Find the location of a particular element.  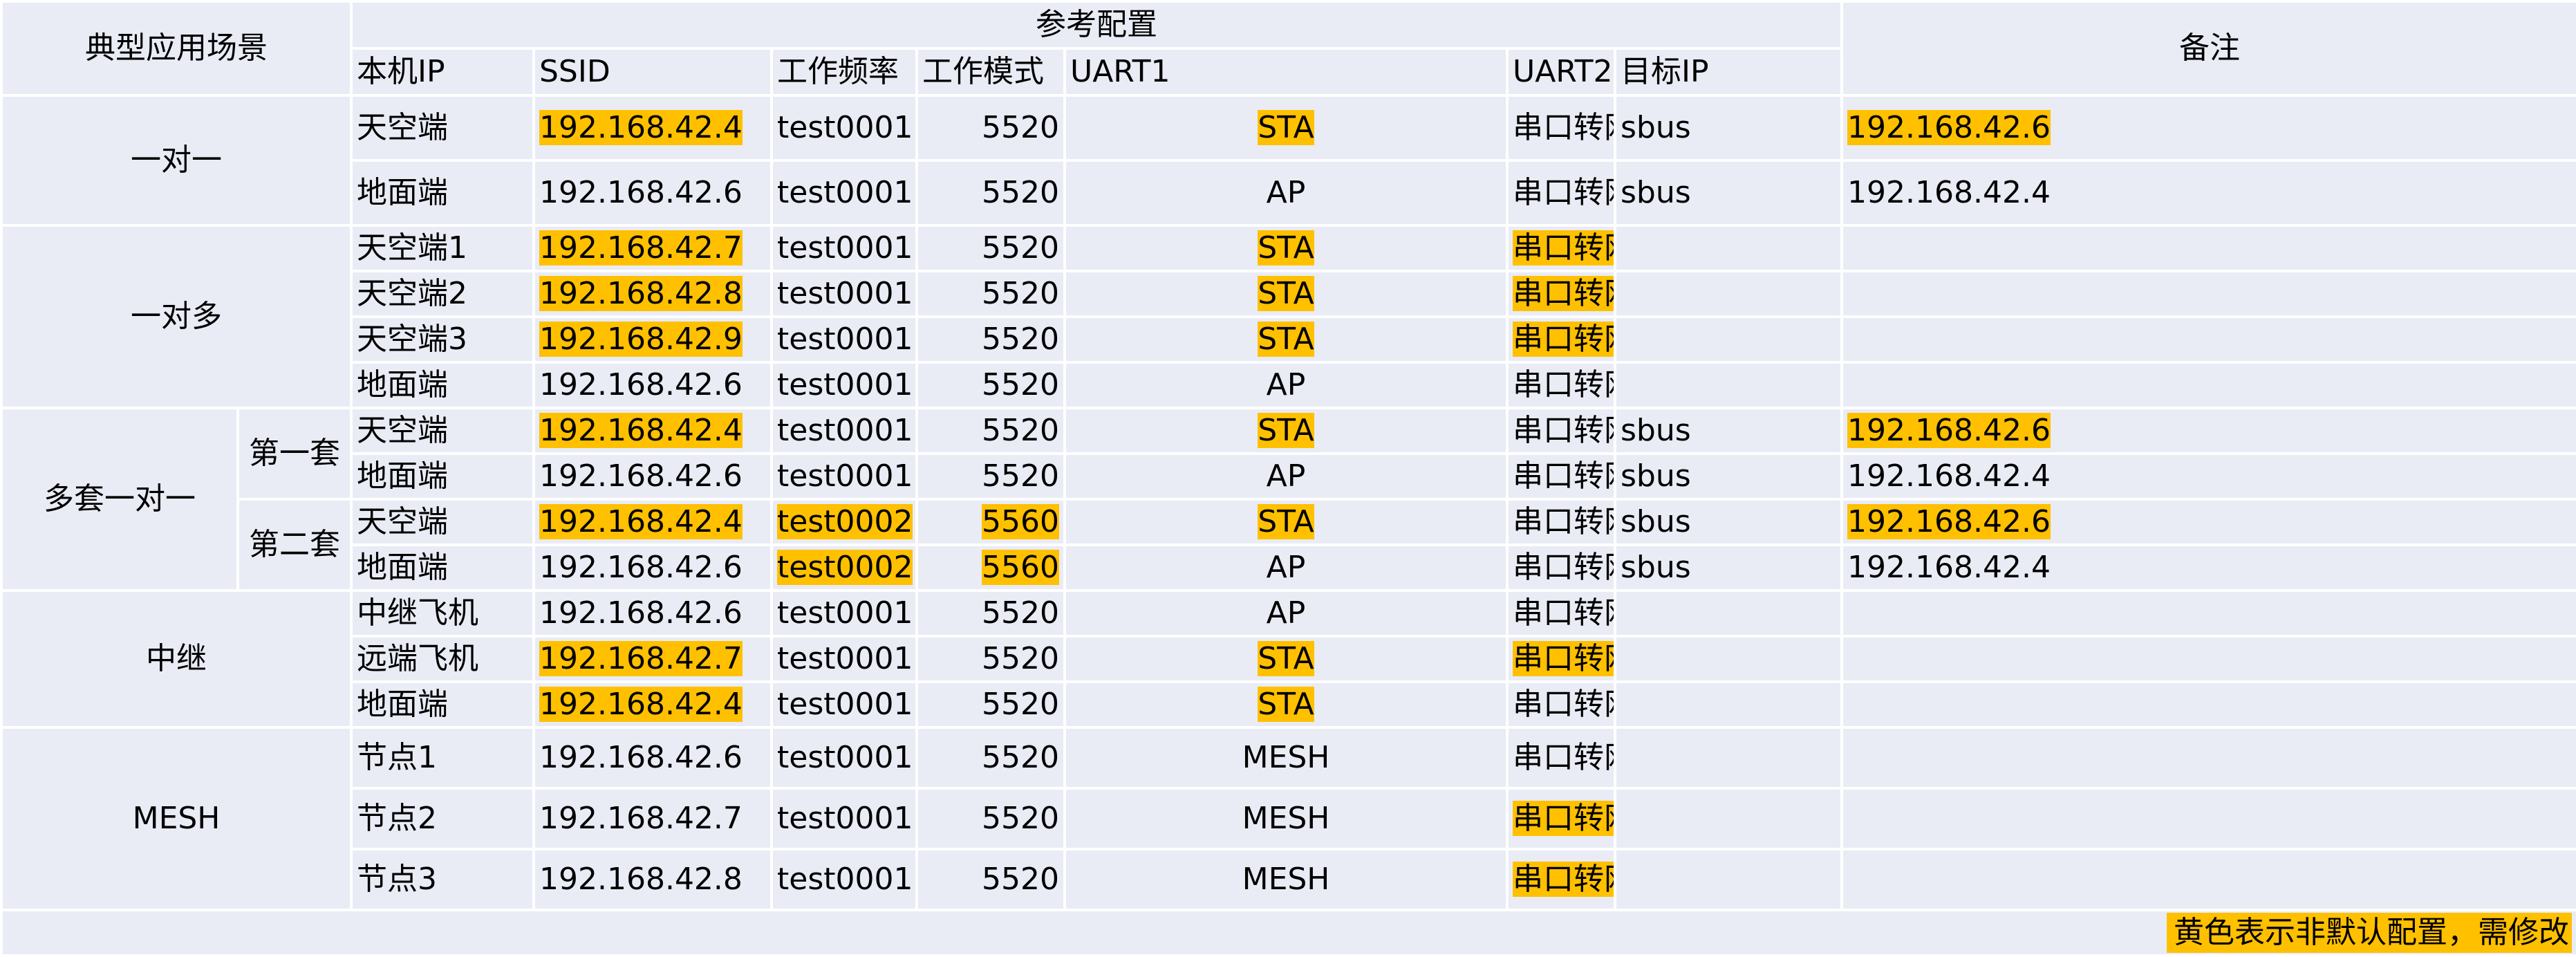

header-col-ssid: SSID is located at coordinates (652, 72).